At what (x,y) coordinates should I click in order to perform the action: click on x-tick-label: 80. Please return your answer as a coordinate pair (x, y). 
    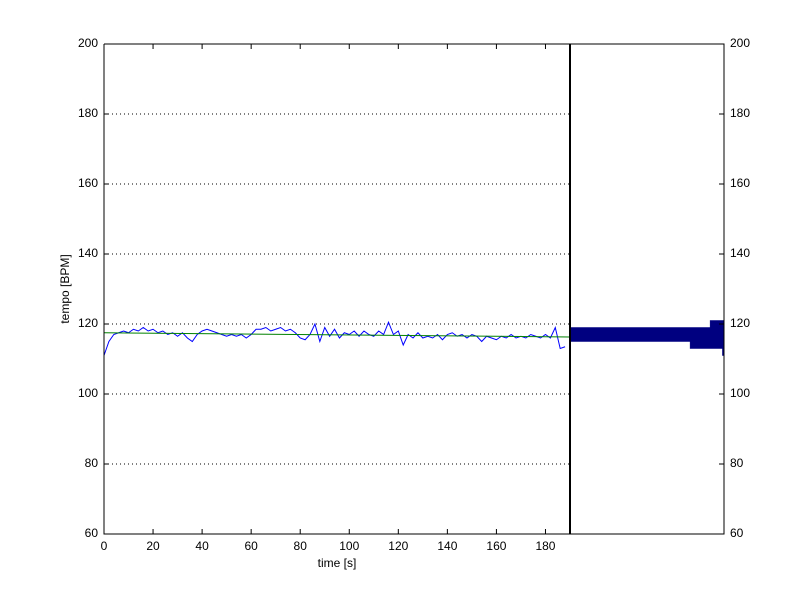
    Looking at the image, I should click on (301, 546).